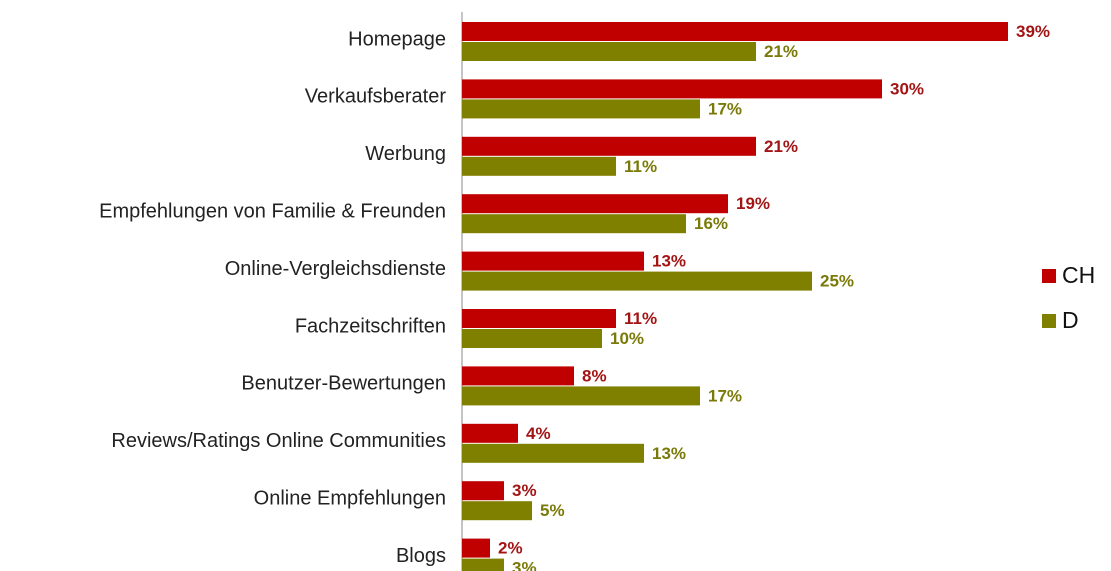 The height and width of the screenshot is (571, 1111). Describe the element at coordinates (1033, 31) in the screenshot. I see `value-label: 39%` at that location.